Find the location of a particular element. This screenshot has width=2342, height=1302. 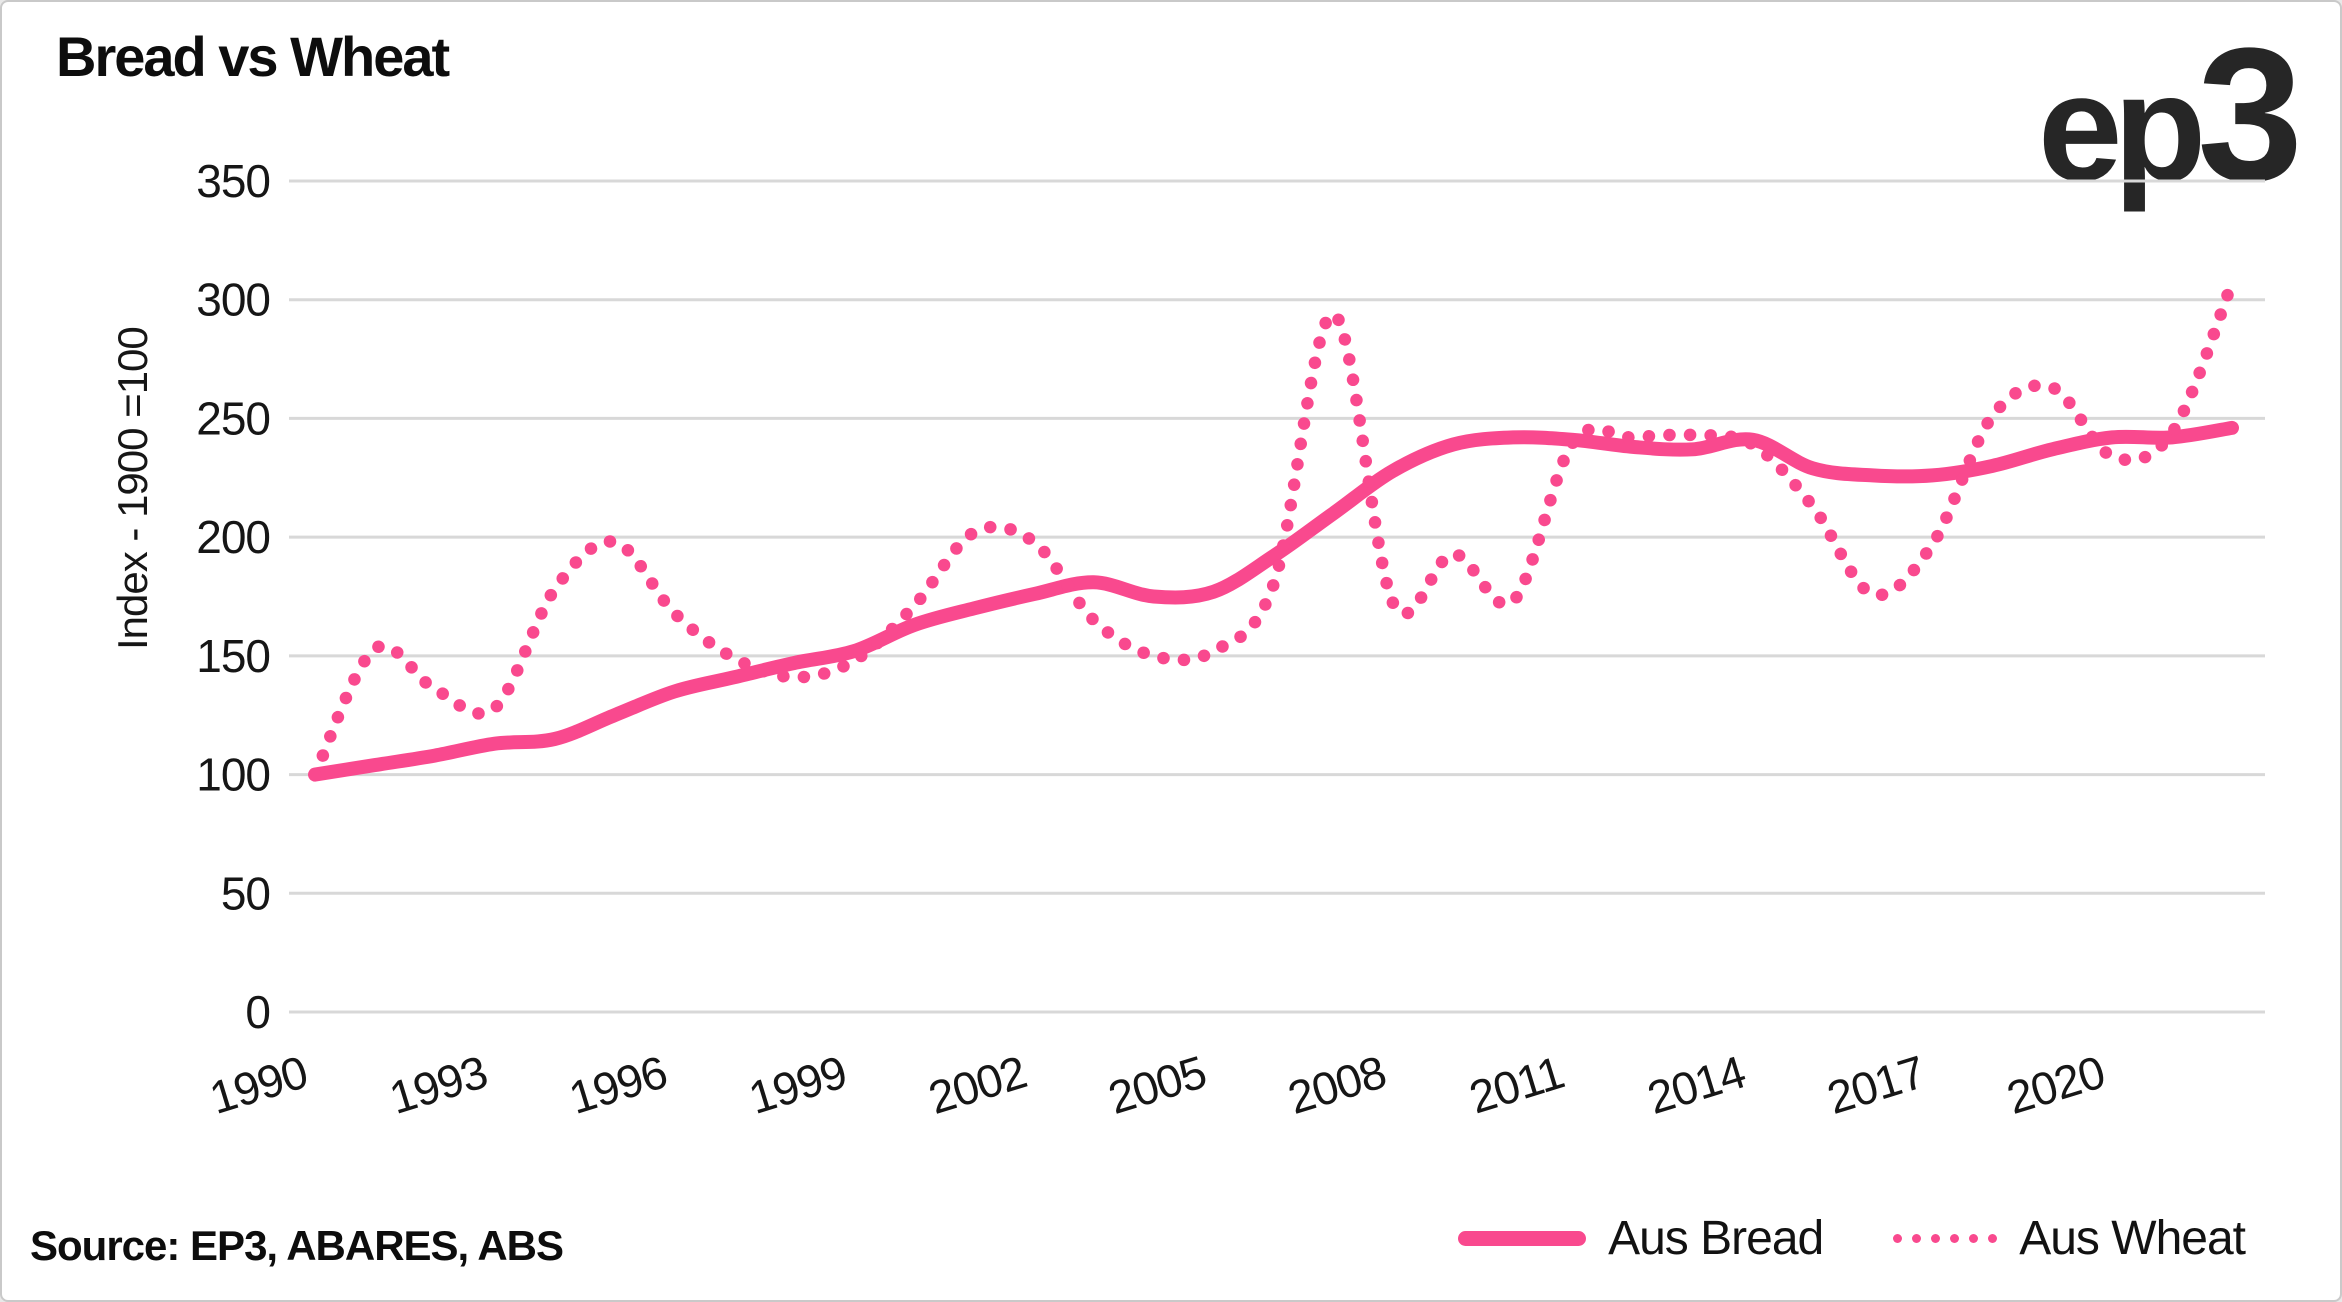

y-tick-label: 200 is located at coordinates (233, 537).